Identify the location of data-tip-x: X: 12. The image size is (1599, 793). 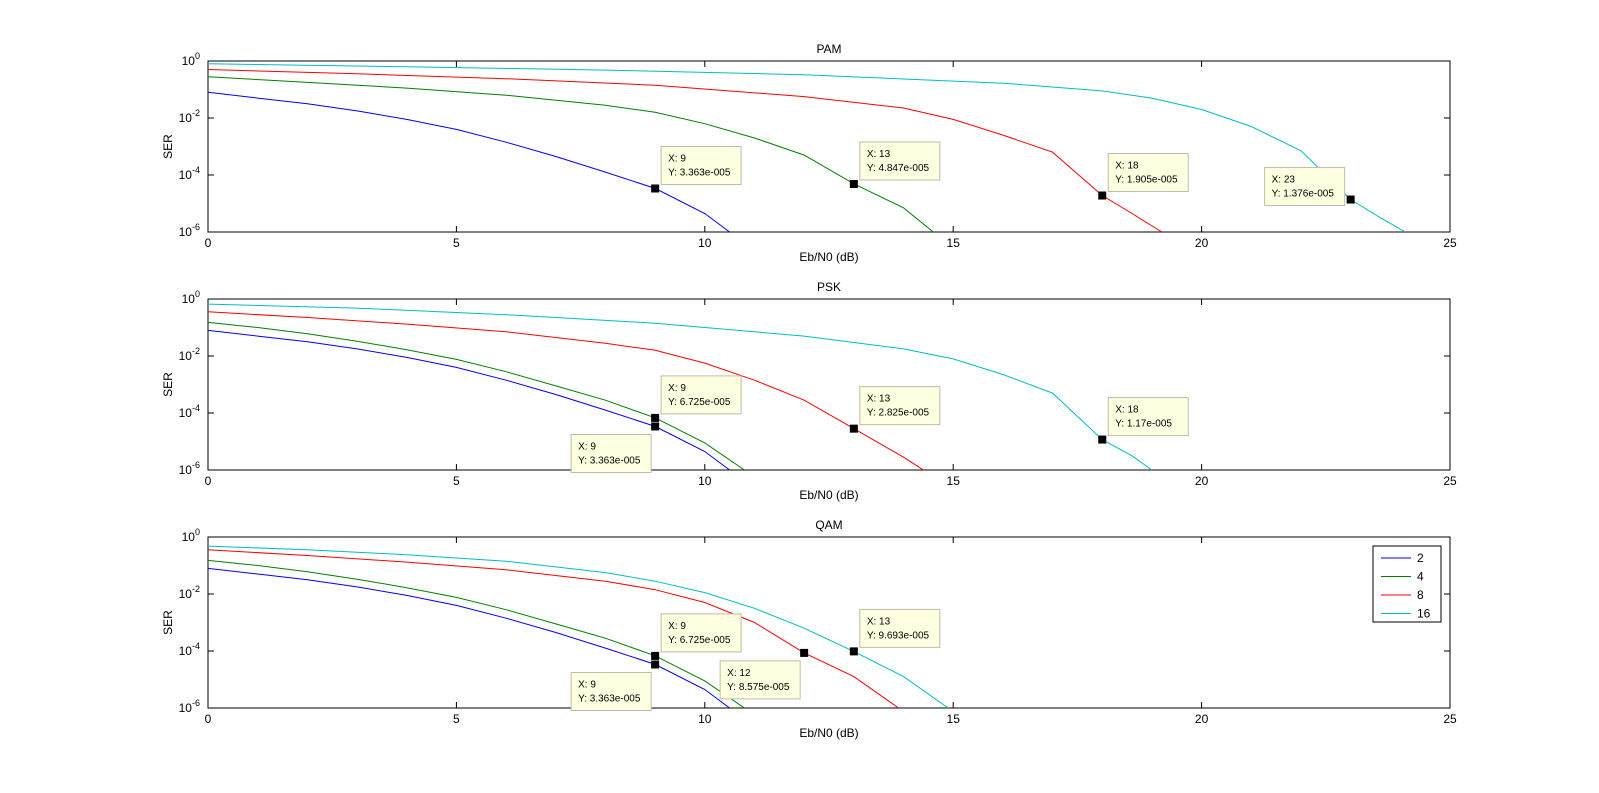
(739, 673).